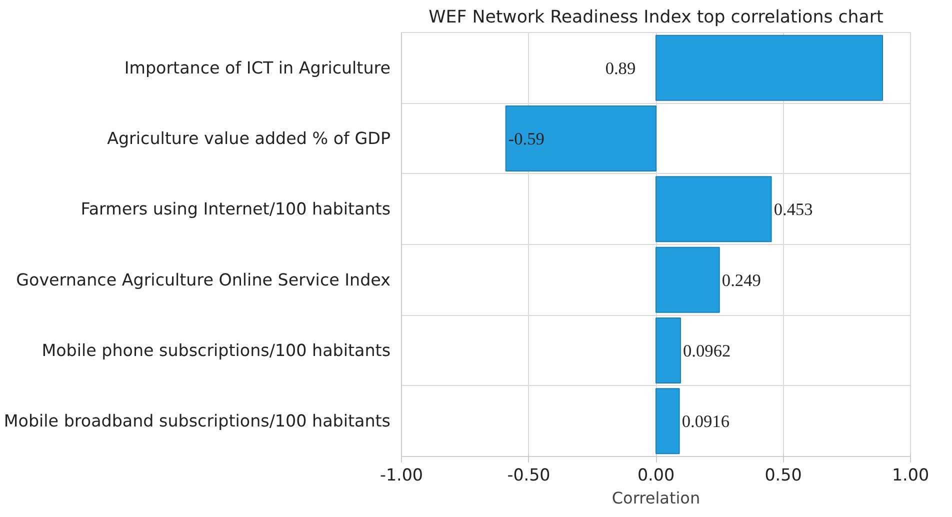 This screenshot has height=517, width=952. Describe the element at coordinates (402, 475) in the screenshot. I see `x-tick-label: -1.00` at that location.